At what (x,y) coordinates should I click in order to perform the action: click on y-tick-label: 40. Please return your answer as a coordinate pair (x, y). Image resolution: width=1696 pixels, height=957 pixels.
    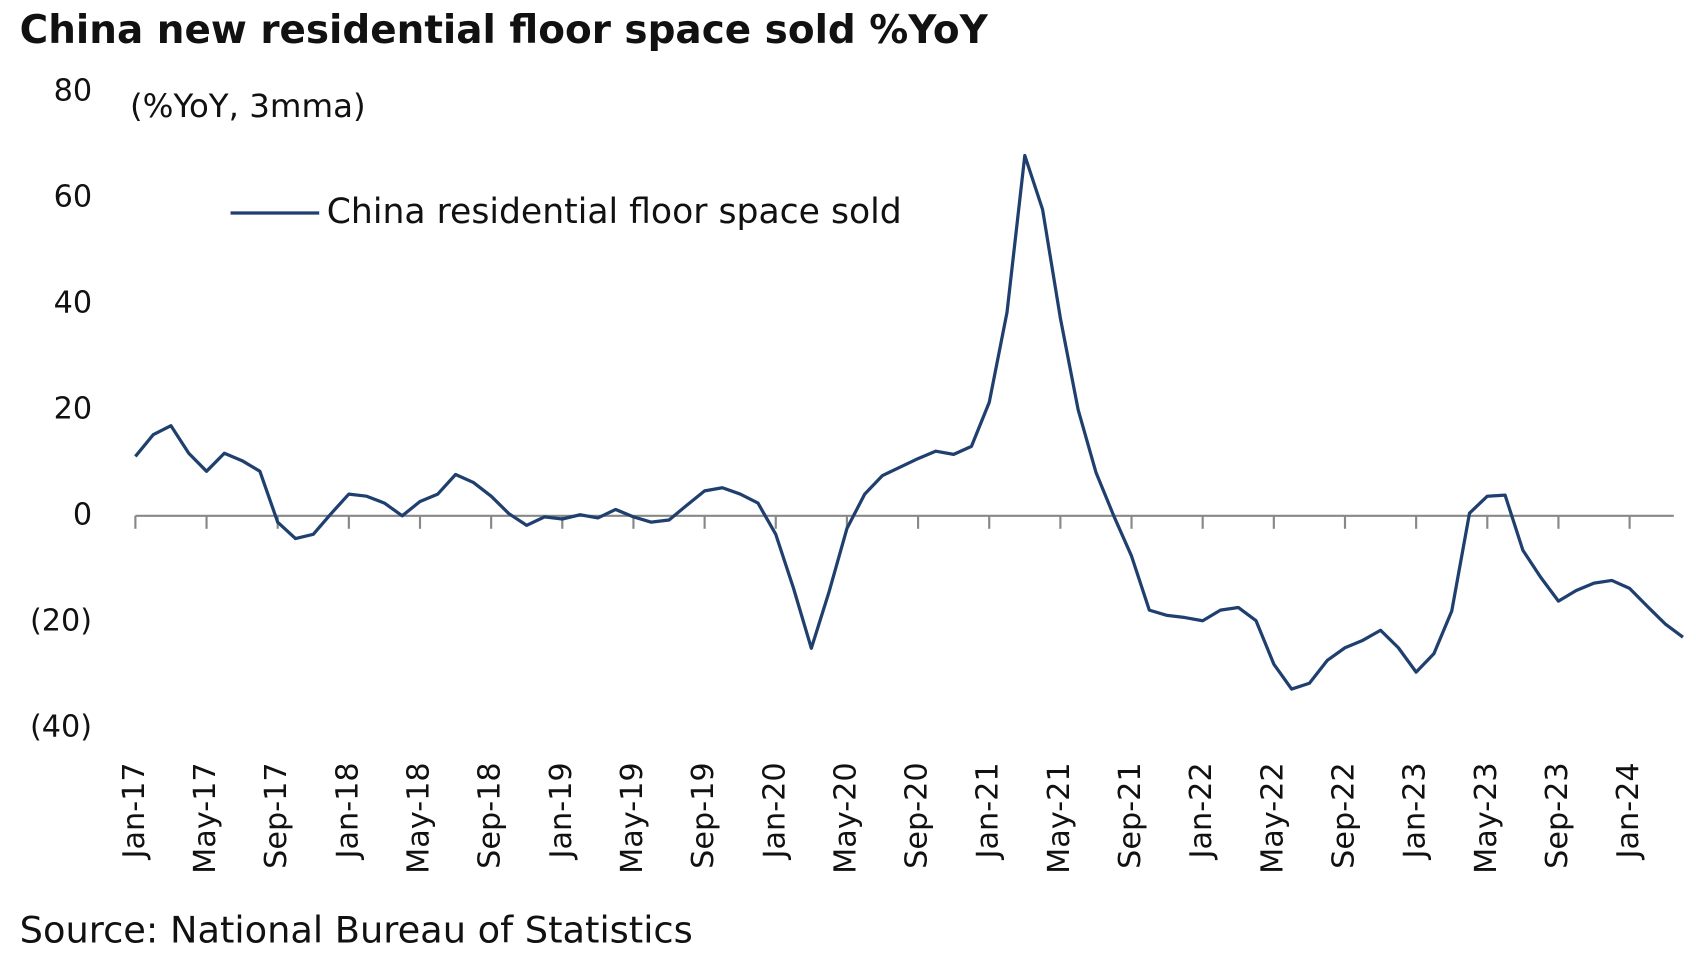
    Looking at the image, I should click on (73, 302).